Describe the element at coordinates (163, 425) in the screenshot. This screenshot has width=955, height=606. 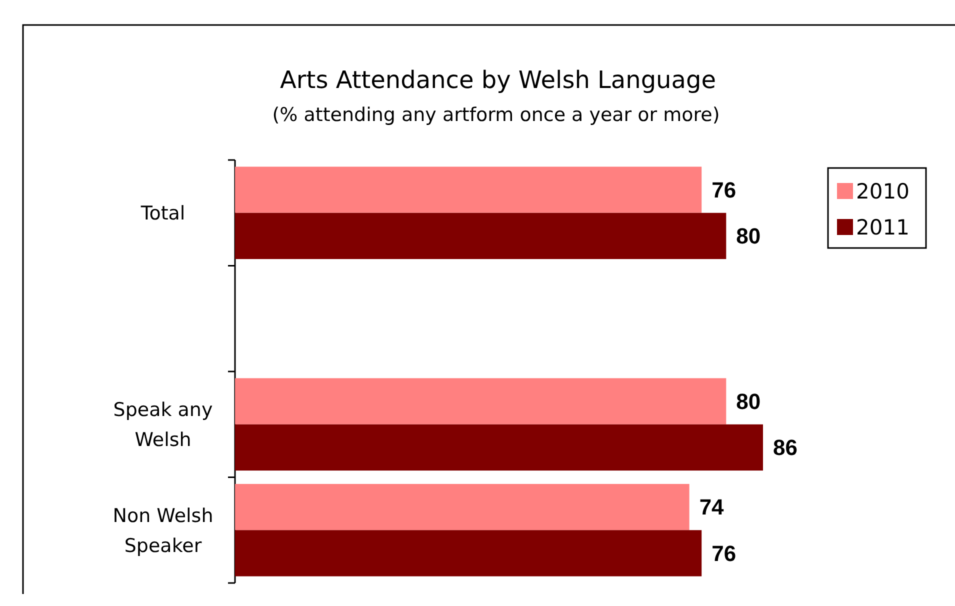
I see `y-tick-label: Speak any Welsh` at that location.